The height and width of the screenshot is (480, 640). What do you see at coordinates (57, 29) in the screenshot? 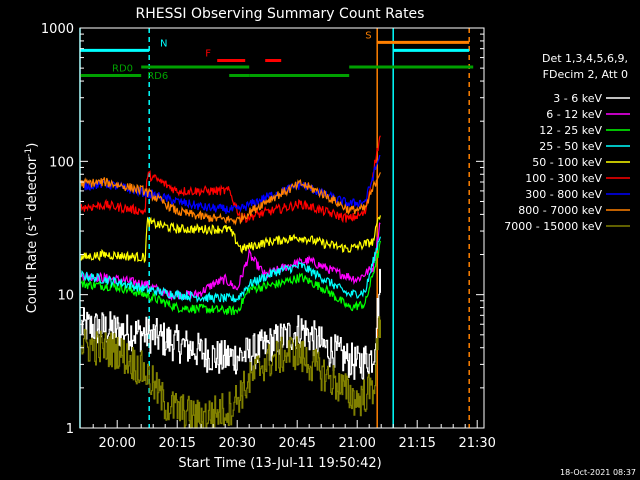
I see `y-tick-label-3: 1000` at bounding box center [57, 29].